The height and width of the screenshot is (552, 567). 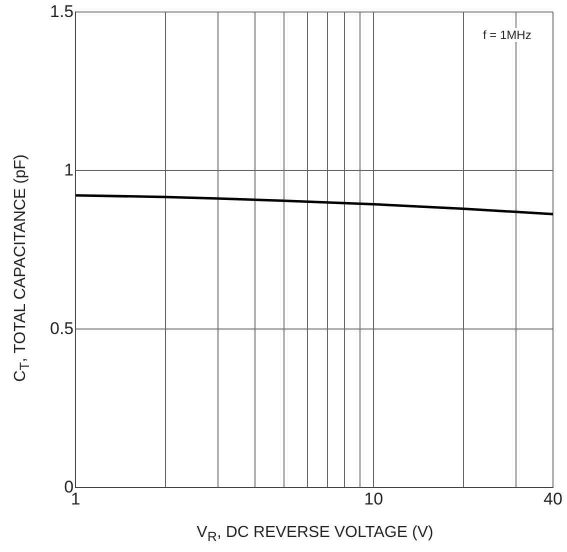 I want to click on y-tick-label: 0.5, so click(x=62, y=328).